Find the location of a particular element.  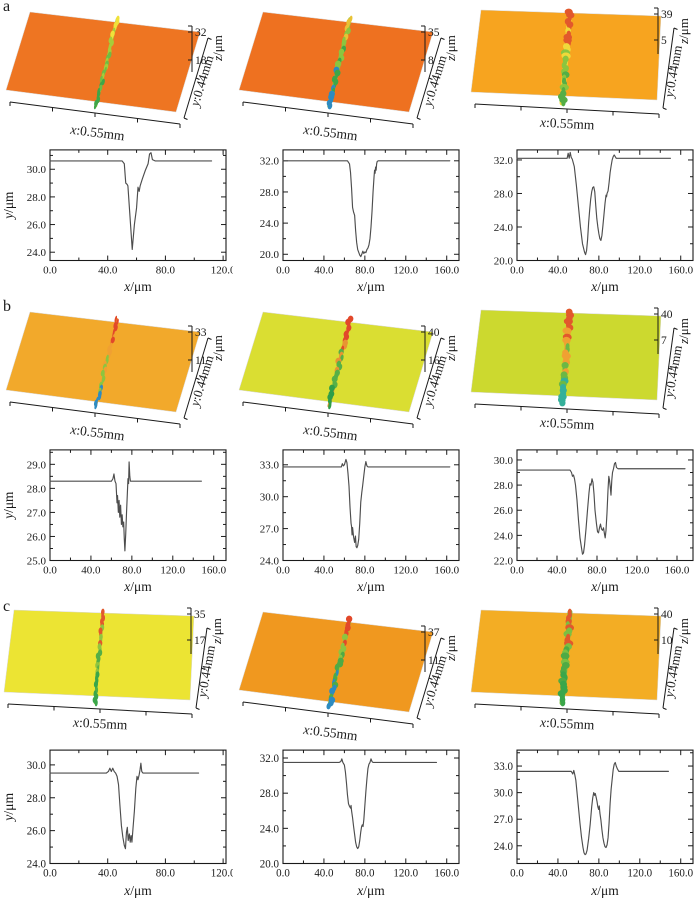

y-tick-label: 22.0 is located at coordinates (503, 562).